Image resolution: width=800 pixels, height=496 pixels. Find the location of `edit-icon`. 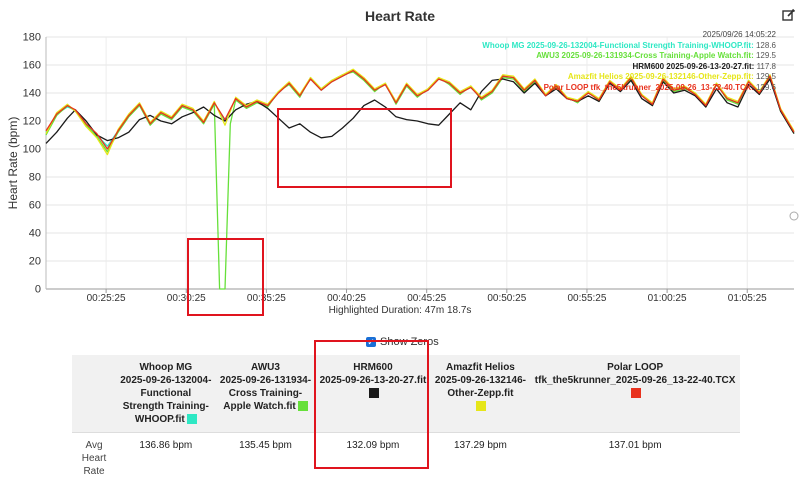

edit-icon is located at coordinates (789, 15).